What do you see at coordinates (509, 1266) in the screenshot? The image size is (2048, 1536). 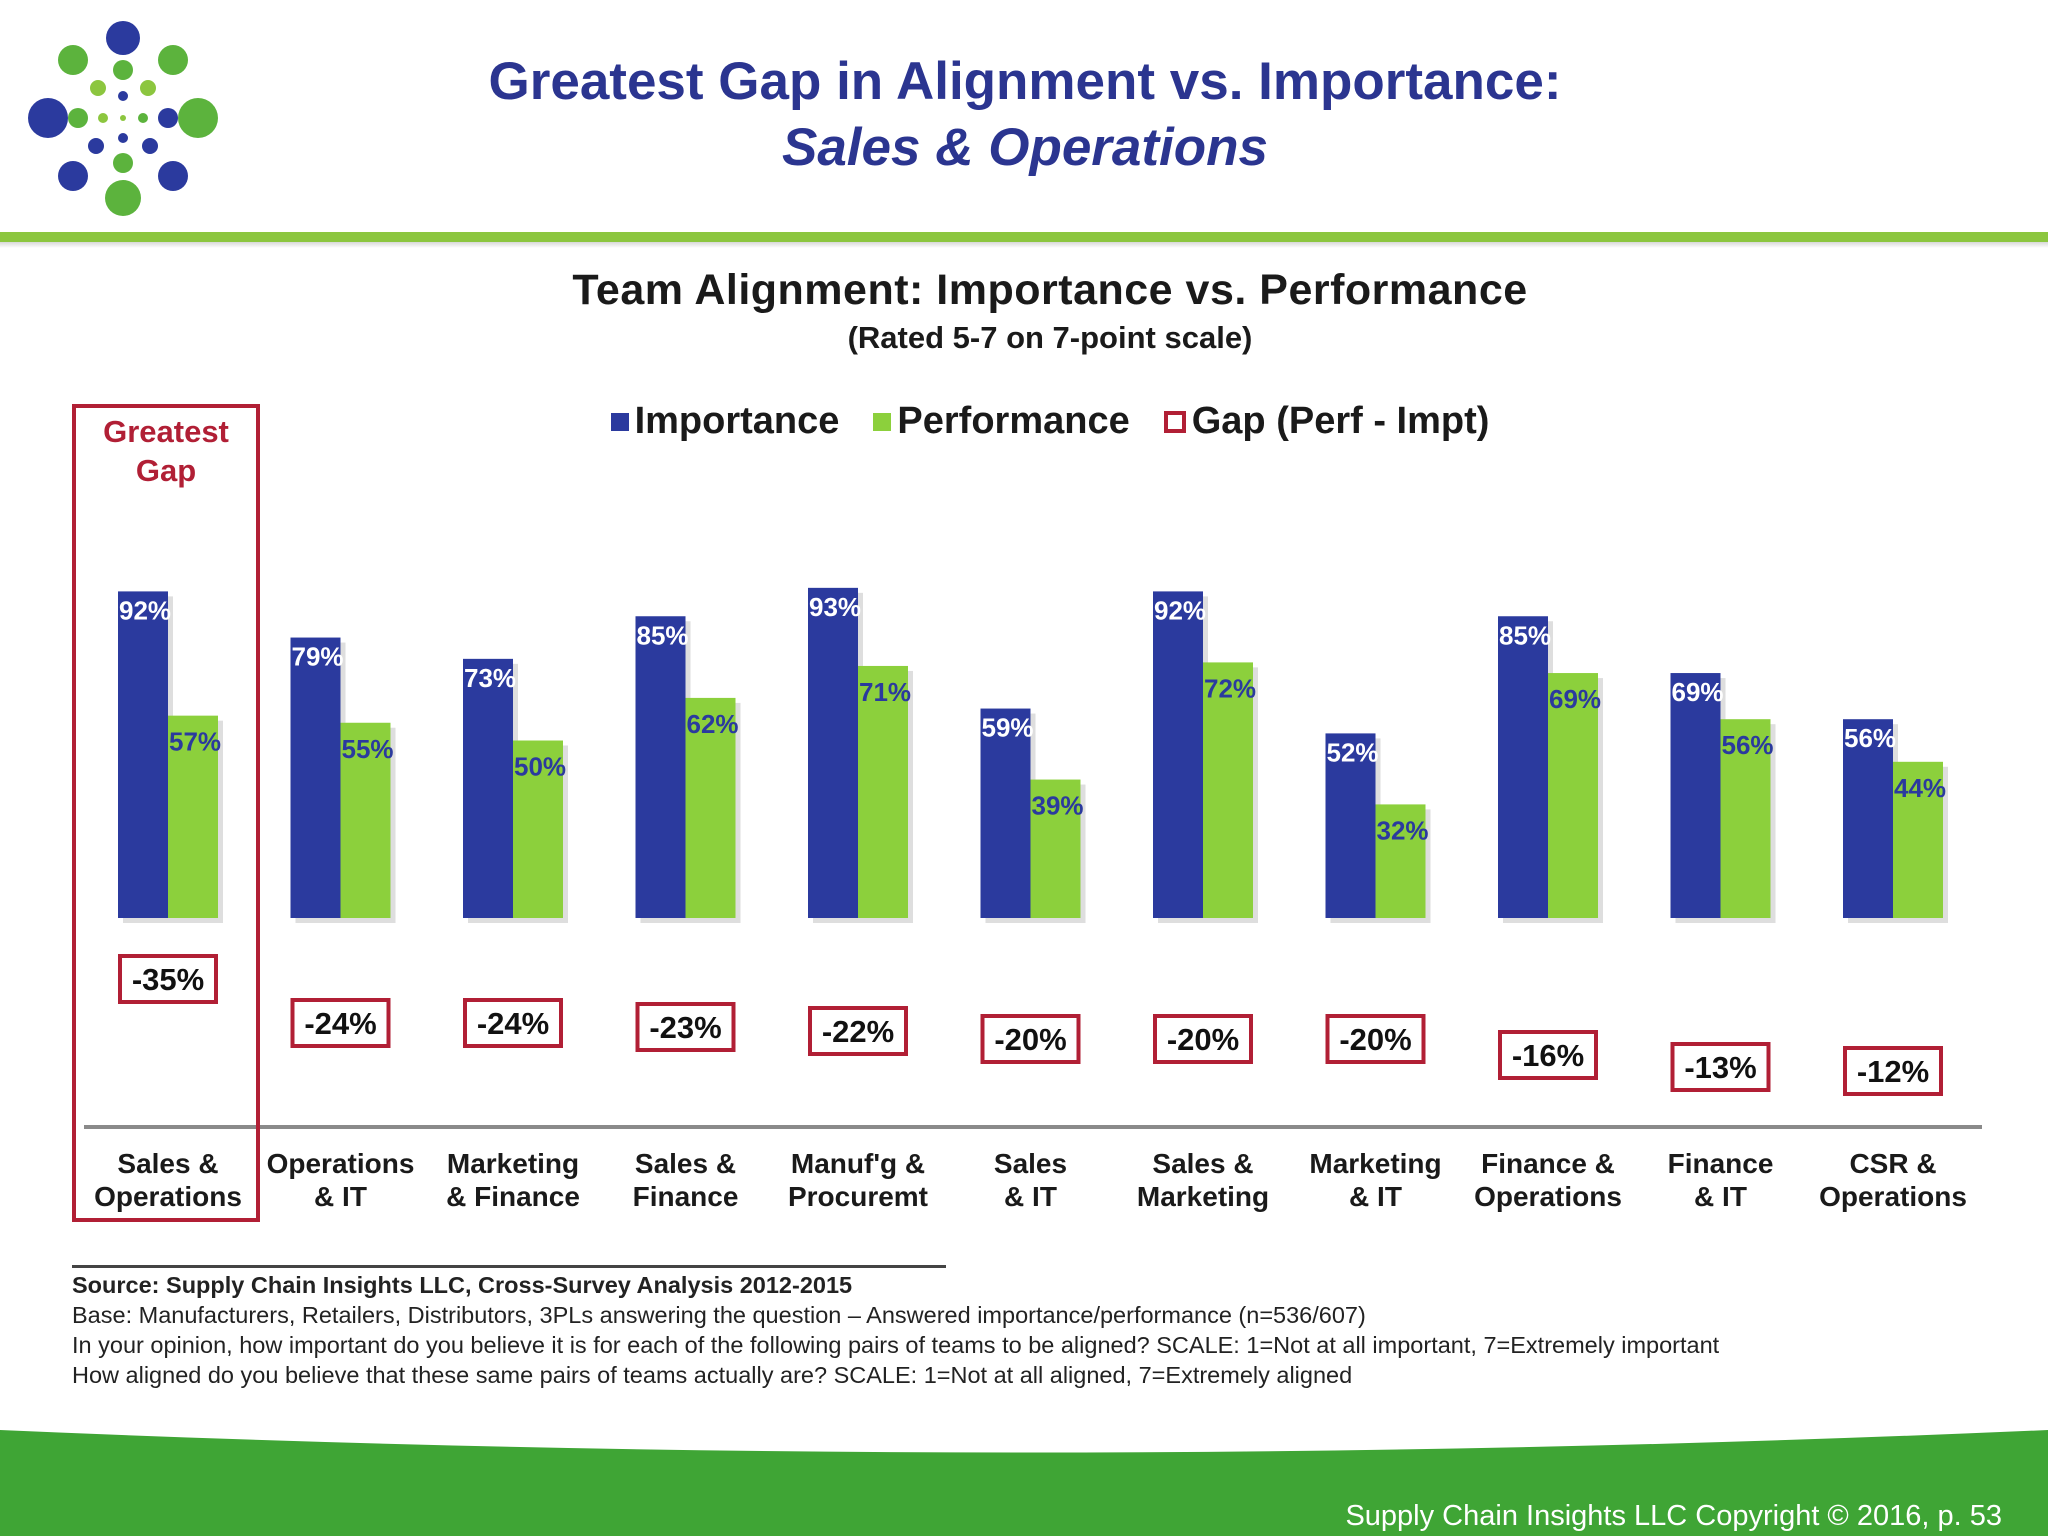 I see `source-divider` at bounding box center [509, 1266].